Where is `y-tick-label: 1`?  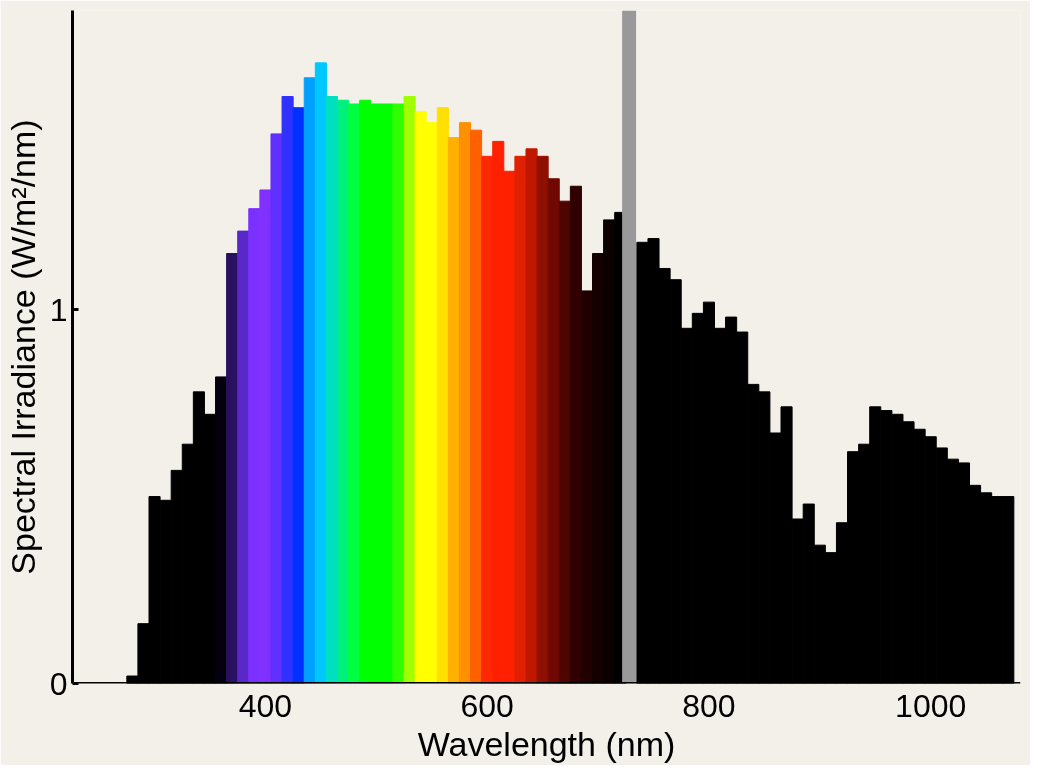 y-tick-label: 1 is located at coordinates (58, 309).